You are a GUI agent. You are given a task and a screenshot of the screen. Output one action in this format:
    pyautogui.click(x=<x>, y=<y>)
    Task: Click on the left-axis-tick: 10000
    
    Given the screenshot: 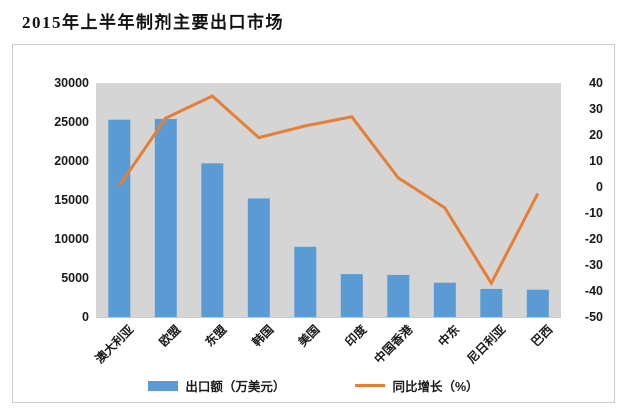 What is the action you would take?
    pyautogui.click(x=71, y=239)
    